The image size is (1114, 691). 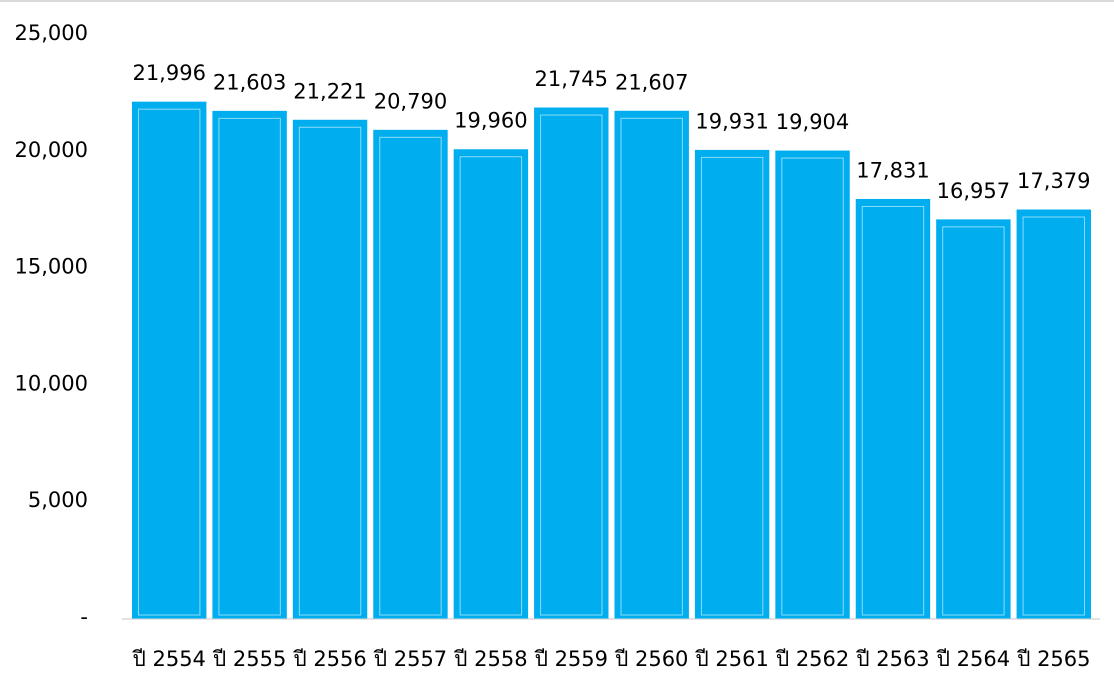 I want to click on x-tick-label: ปี 2559, so click(x=571, y=659).